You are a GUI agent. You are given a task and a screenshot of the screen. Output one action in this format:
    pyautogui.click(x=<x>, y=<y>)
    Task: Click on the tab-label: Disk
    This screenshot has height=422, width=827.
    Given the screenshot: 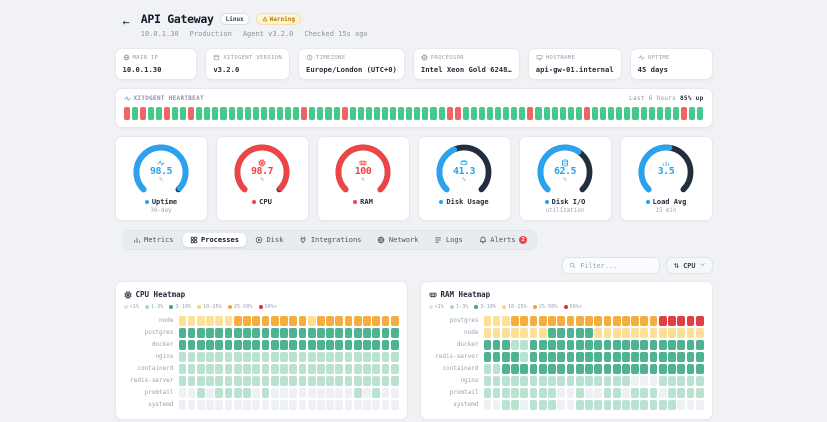 What is the action you would take?
    pyautogui.click(x=275, y=240)
    